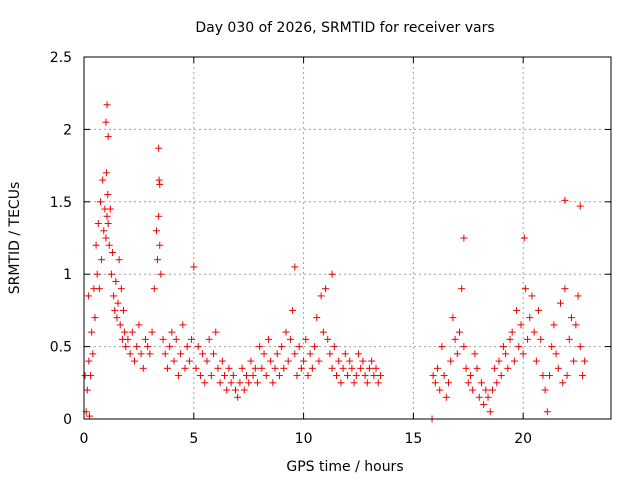 Image resolution: width=640 pixels, height=480 pixels. What do you see at coordinates (84, 439) in the screenshot?
I see `x-tick-label: 0` at bounding box center [84, 439].